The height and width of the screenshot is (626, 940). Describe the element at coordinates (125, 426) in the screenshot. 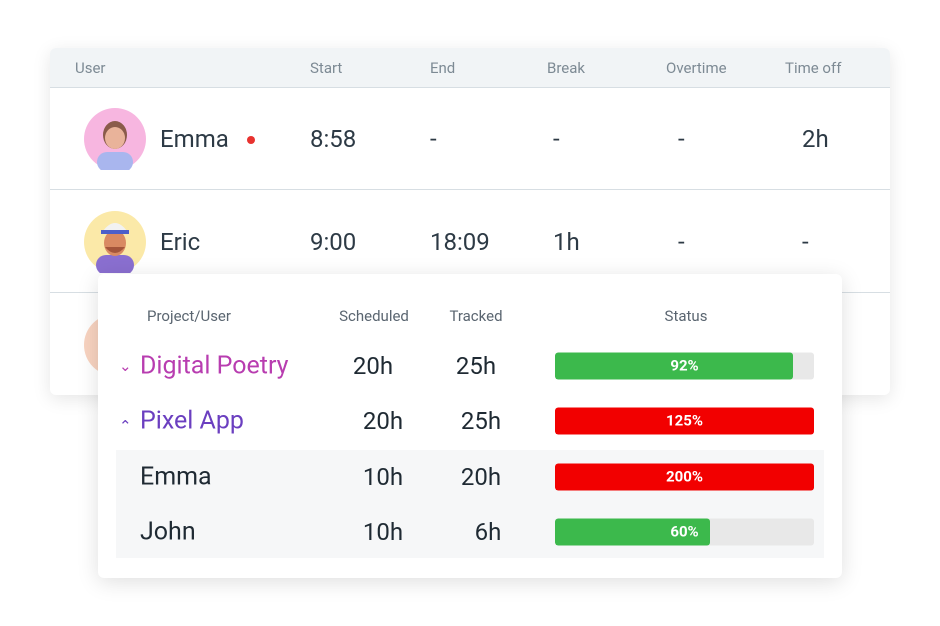

I see `chevron-up: ⌃` at that location.